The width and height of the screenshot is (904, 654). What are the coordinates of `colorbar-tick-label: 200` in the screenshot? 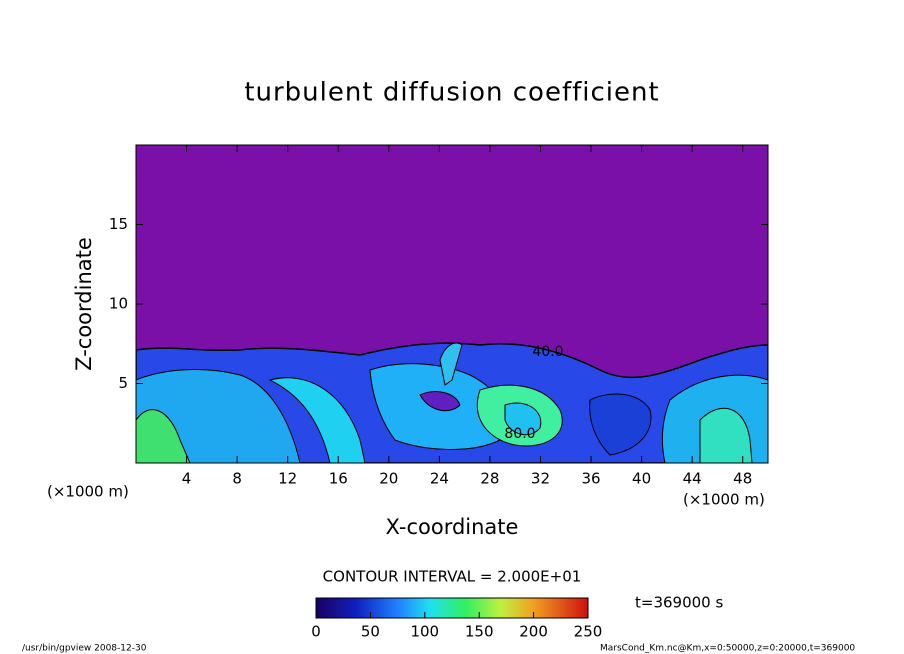 It's located at (533, 632).